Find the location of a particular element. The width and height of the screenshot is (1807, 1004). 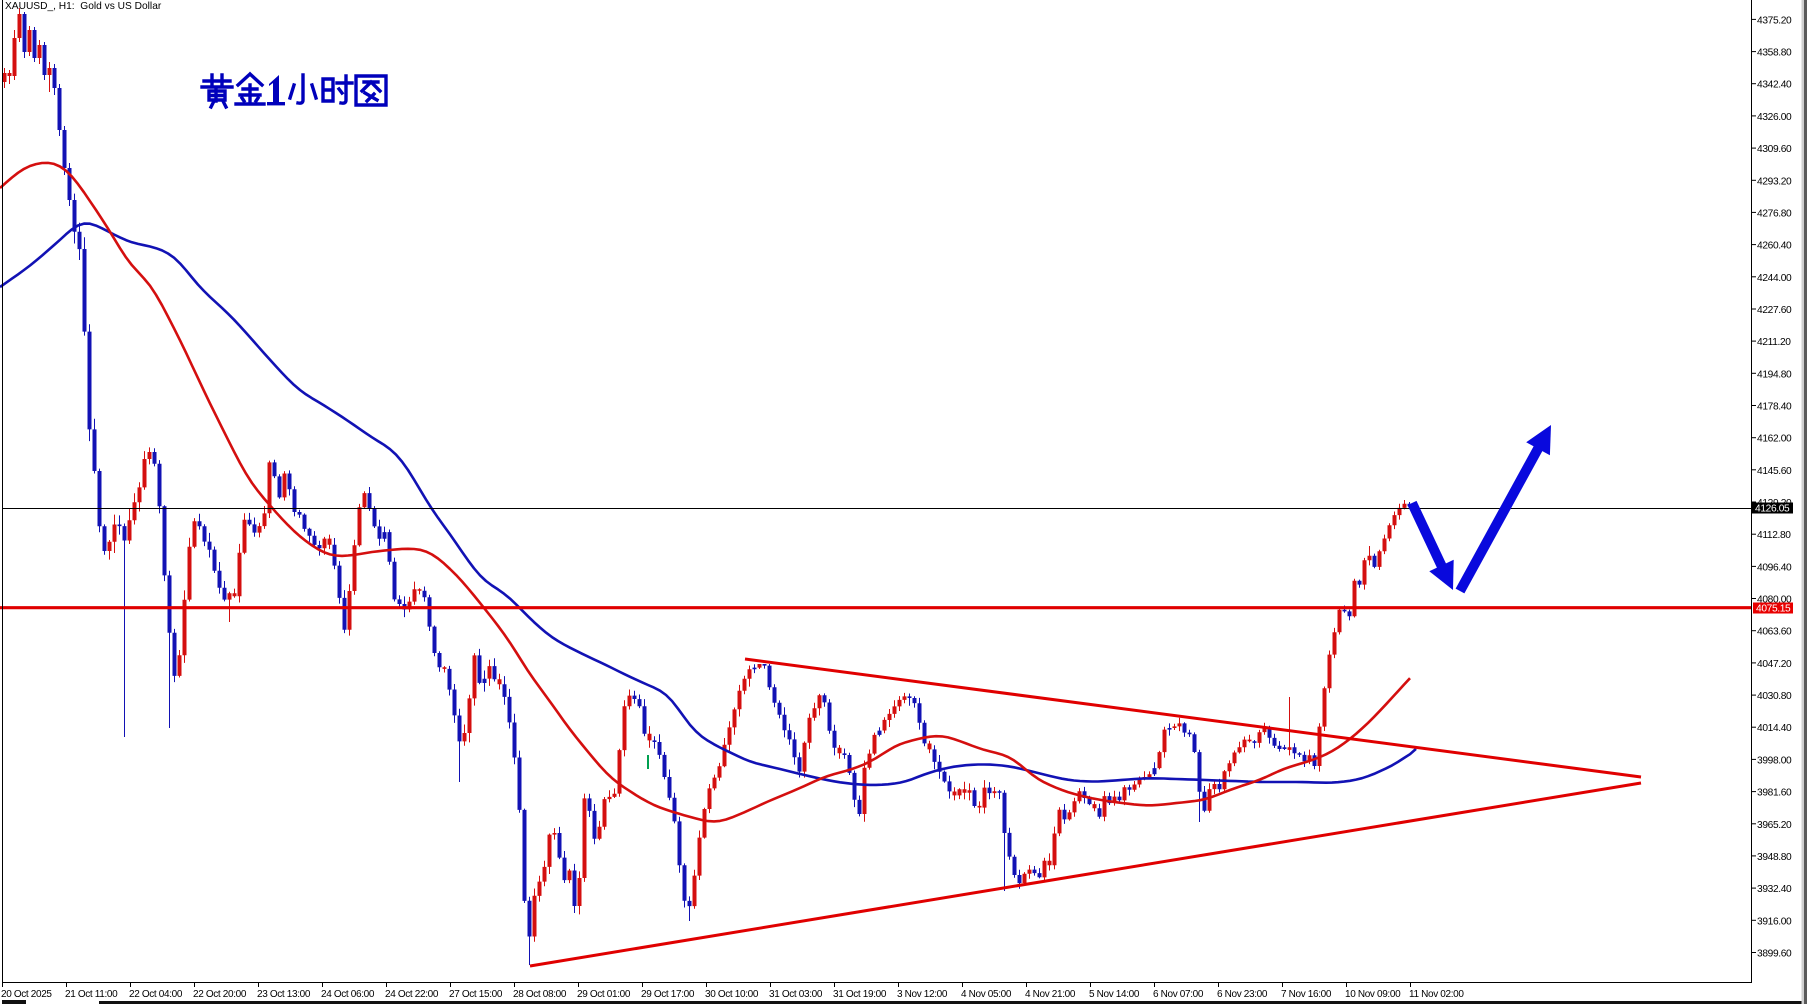

svg-text: 3981.60 is located at coordinates (1774, 793).